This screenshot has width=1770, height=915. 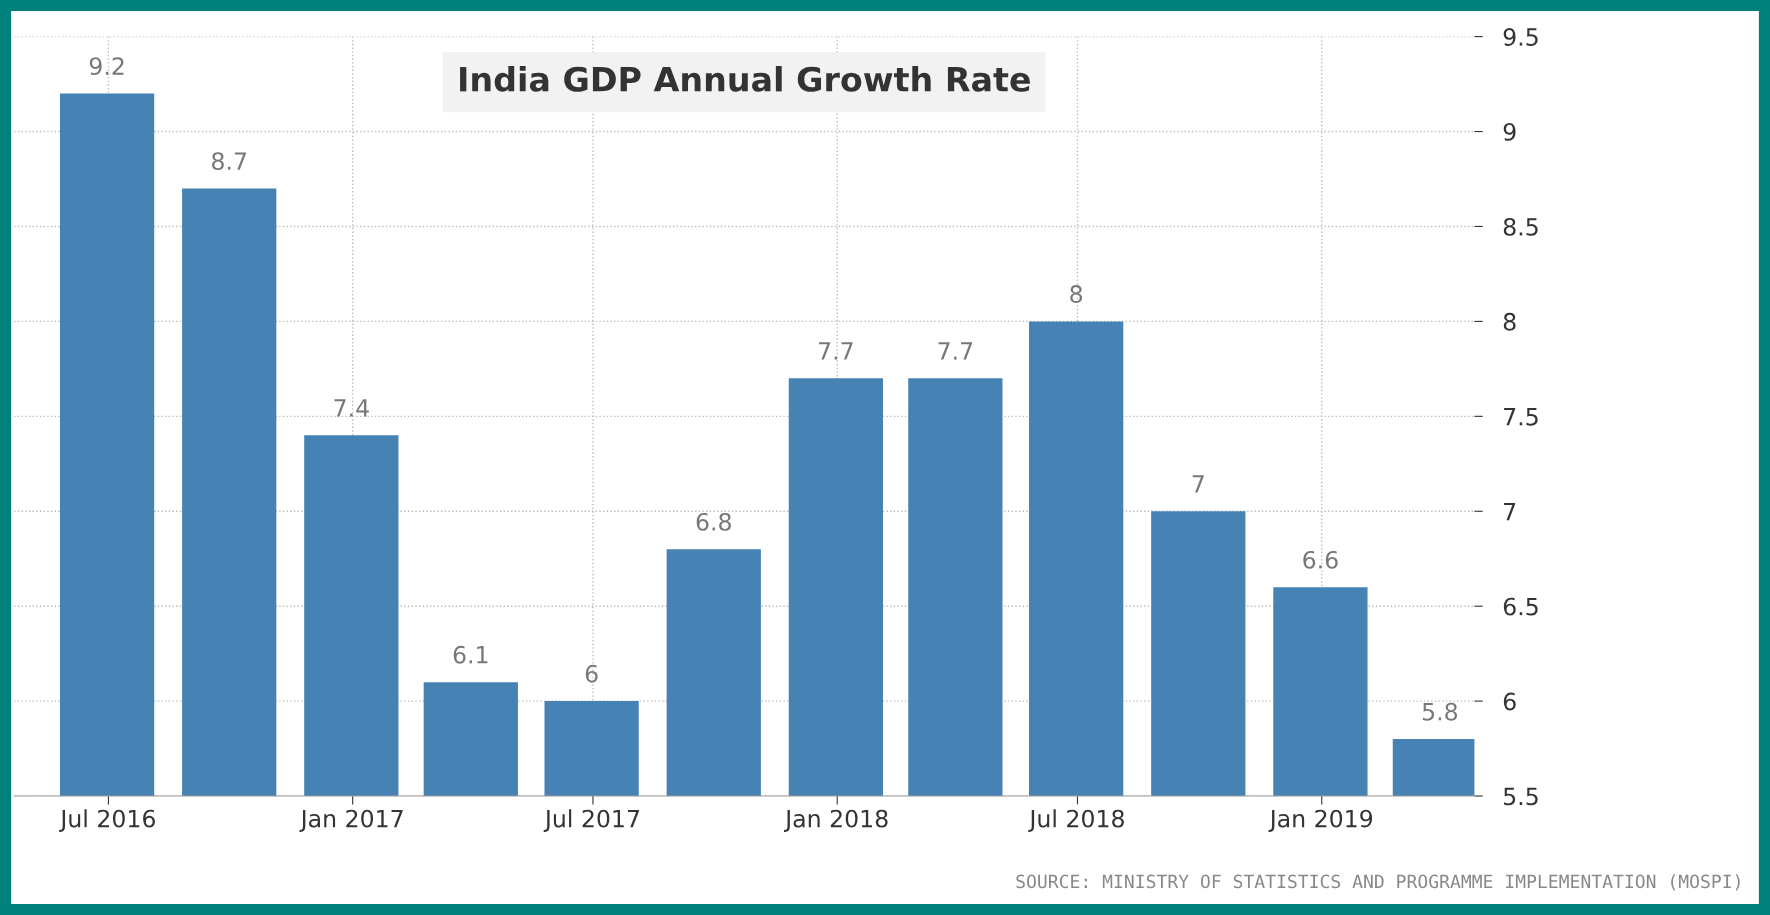 I want to click on data-label: 6.6, so click(x=1320, y=559).